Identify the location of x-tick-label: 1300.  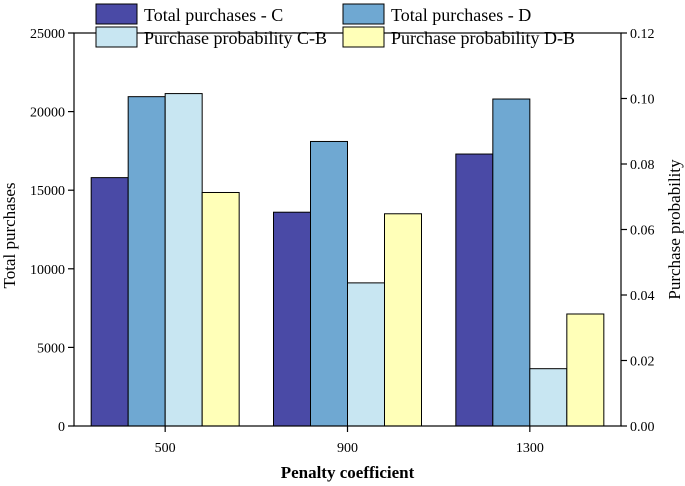
(530, 448).